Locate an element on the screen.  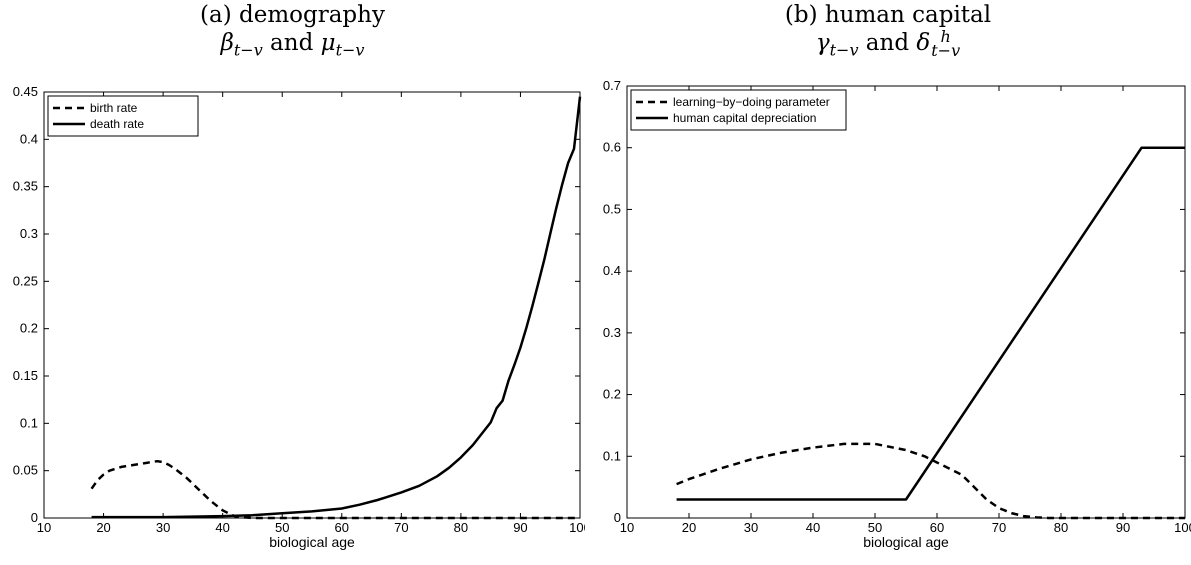
y-tick-label: 0.5 is located at coordinates (612, 208).